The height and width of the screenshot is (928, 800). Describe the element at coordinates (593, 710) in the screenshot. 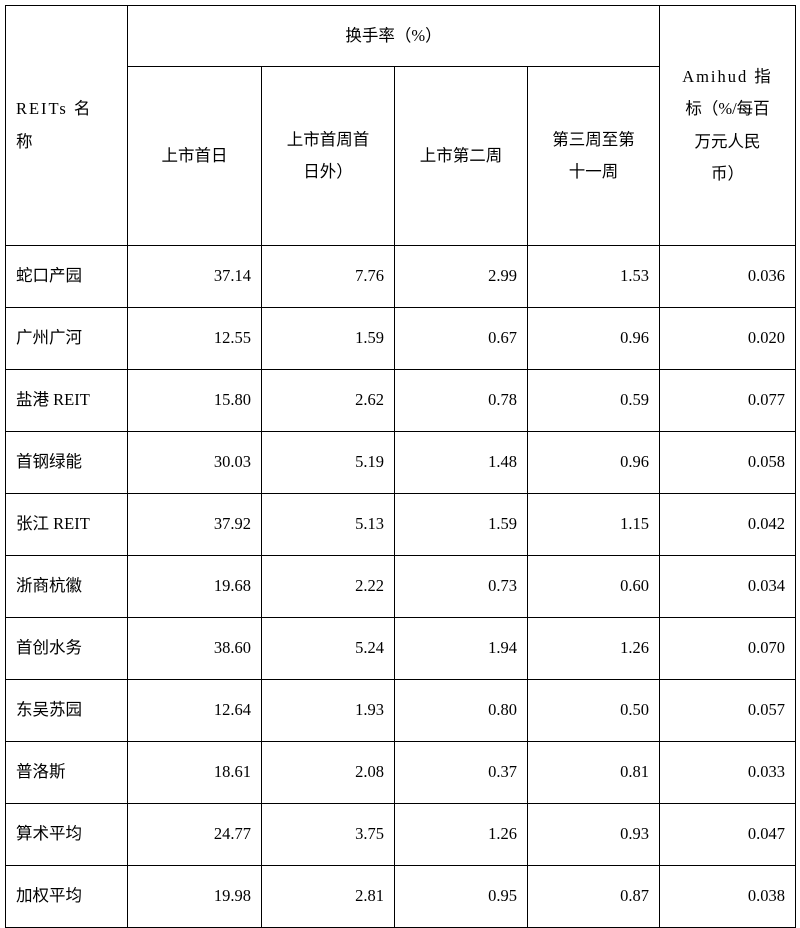

I see `cell-week3-11: 0.50` at that location.